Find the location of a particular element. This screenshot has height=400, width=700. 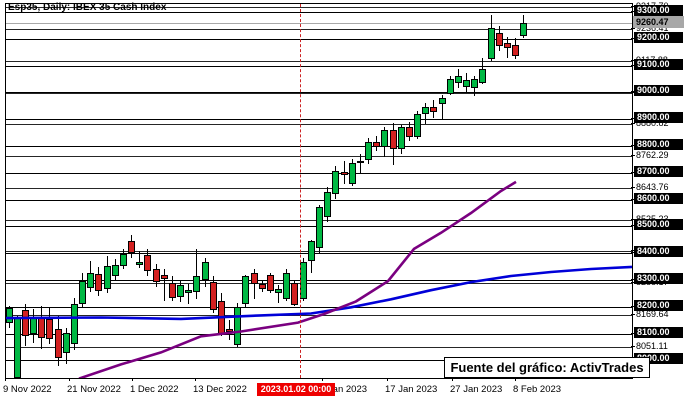

time-axis-label: 8 Feb 2023 is located at coordinates (537, 389).